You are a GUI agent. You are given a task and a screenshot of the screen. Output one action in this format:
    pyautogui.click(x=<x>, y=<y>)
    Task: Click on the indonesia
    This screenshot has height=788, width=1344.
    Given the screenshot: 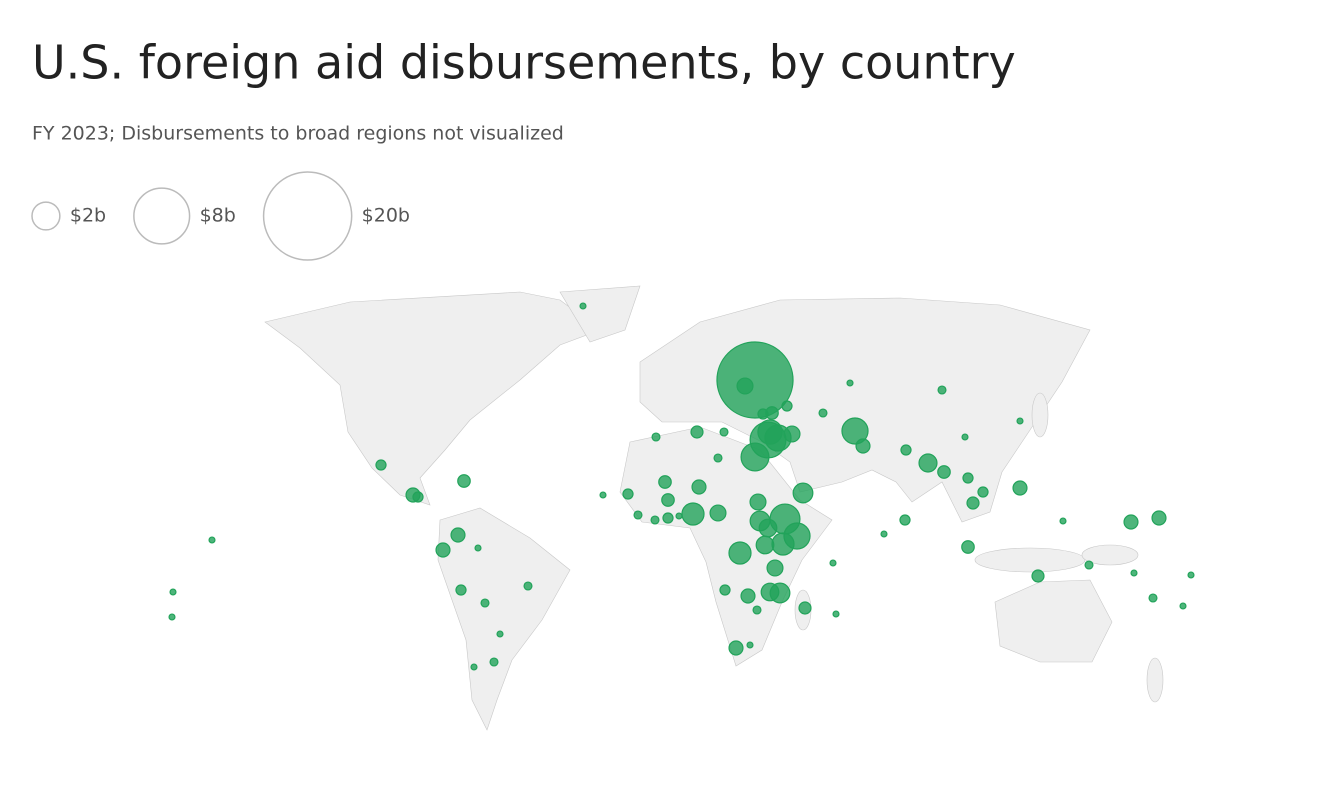 What is the action you would take?
    pyautogui.click(x=1030, y=560)
    